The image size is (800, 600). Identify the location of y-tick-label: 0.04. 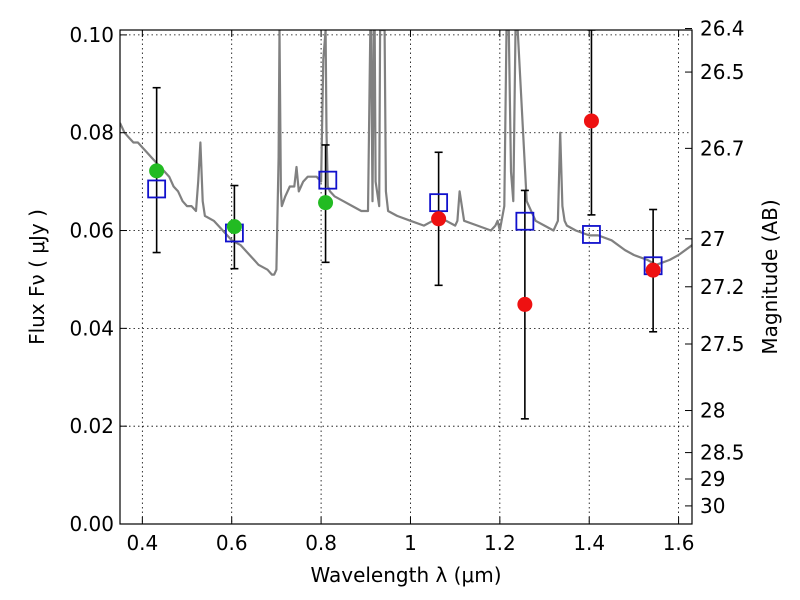
(91, 328).